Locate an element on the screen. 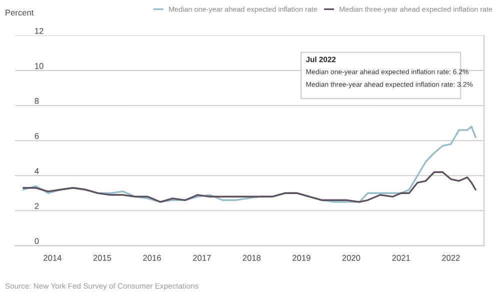  x-tick-label: 2018 is located at coordinates (251, 257).